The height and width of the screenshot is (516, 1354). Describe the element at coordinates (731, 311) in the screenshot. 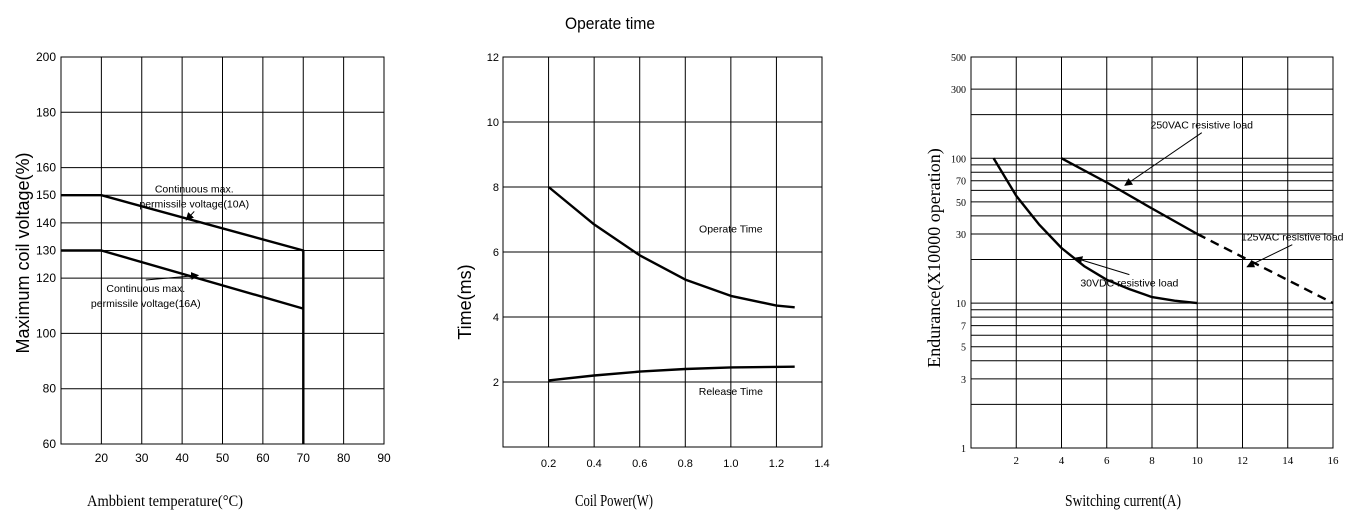

I see `chart-2-annotations: Operate Time Release Time` at that location.